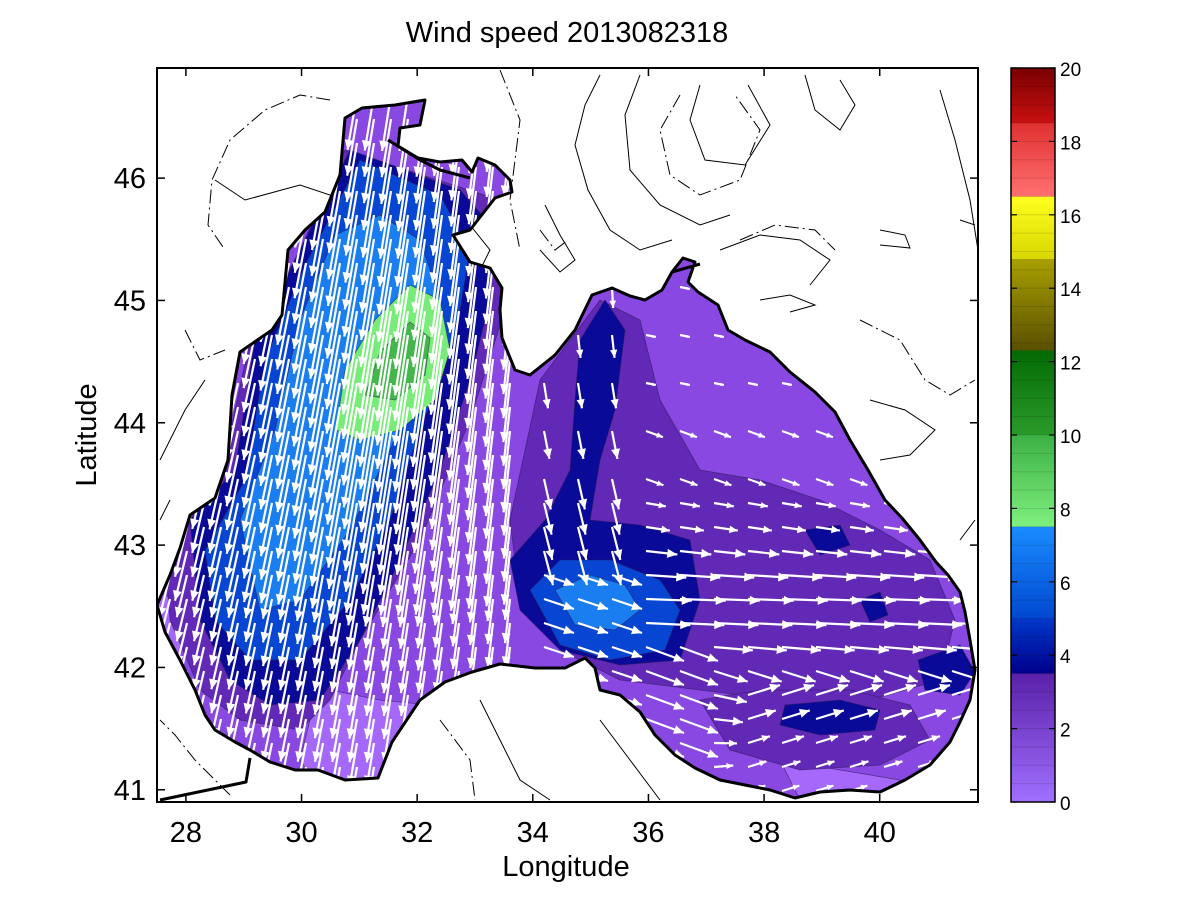 The height and width of the screenshot is (901, 1201). What do you see at coordinates (567, 33) in the screenshot?
I see `chart-title: Wind speed 2013082318` at bounding box center [567, 33].